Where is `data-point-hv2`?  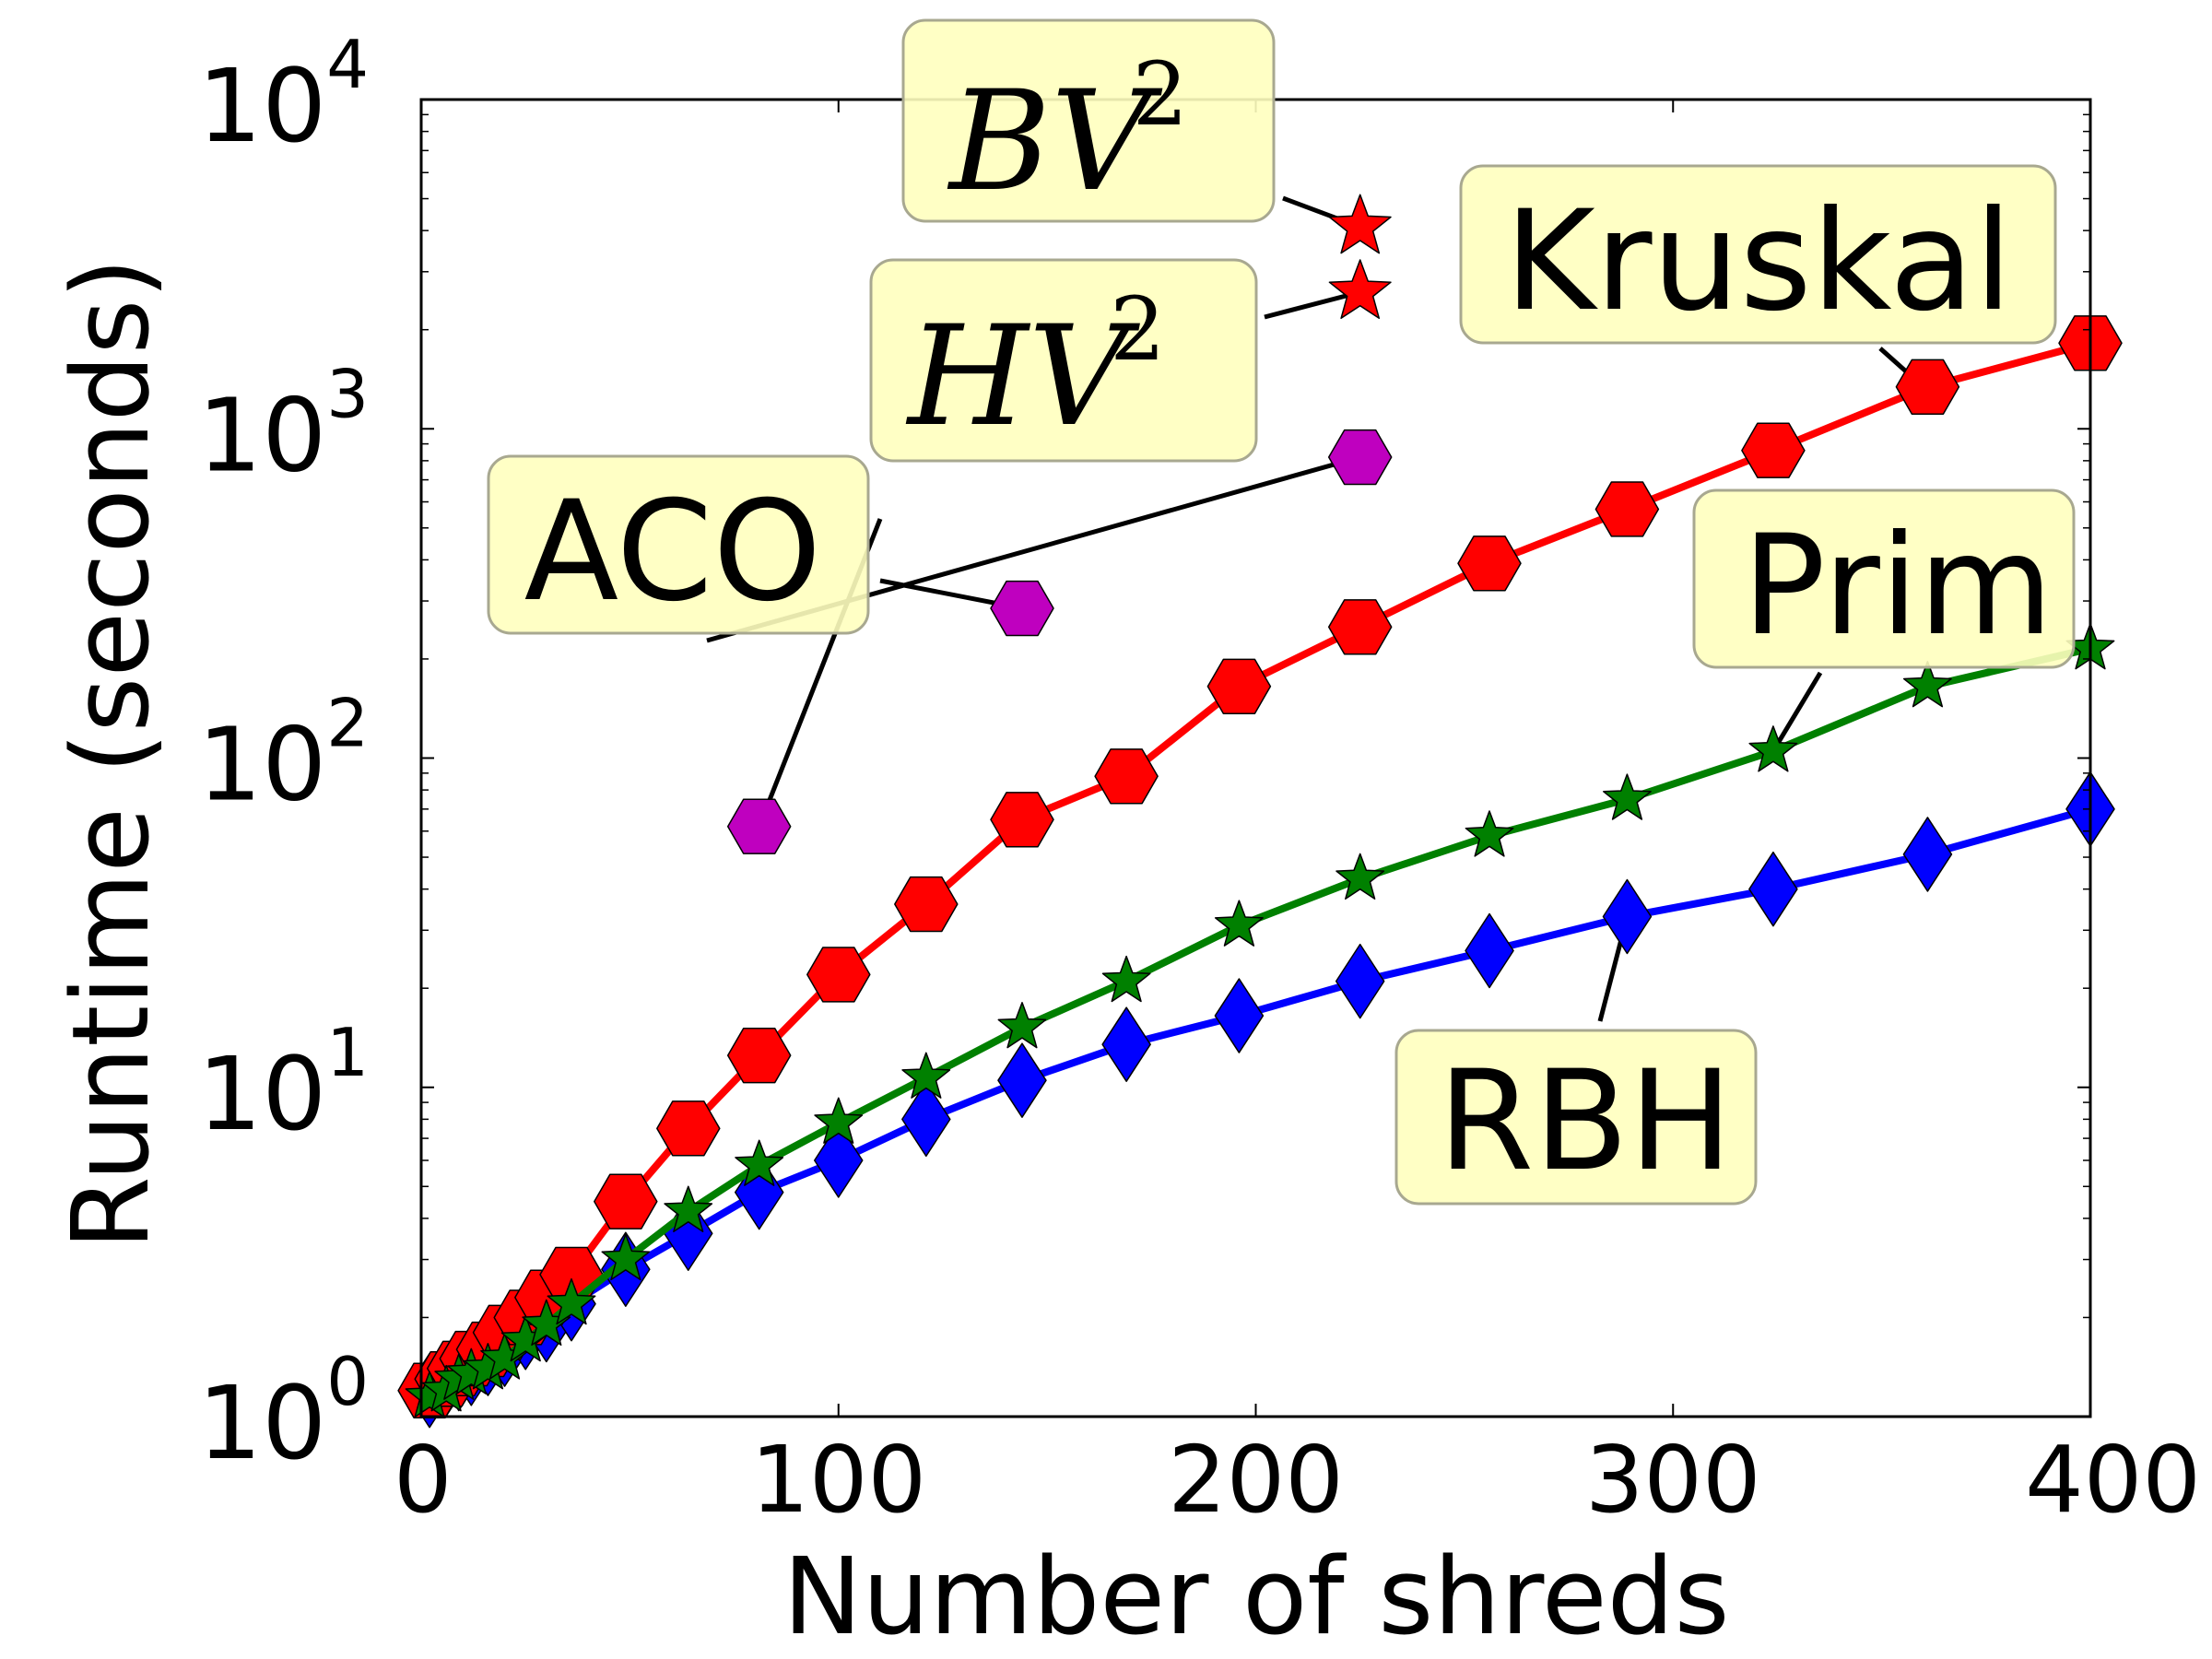 data-point-hv2 is located at coordinates (1360, 289).